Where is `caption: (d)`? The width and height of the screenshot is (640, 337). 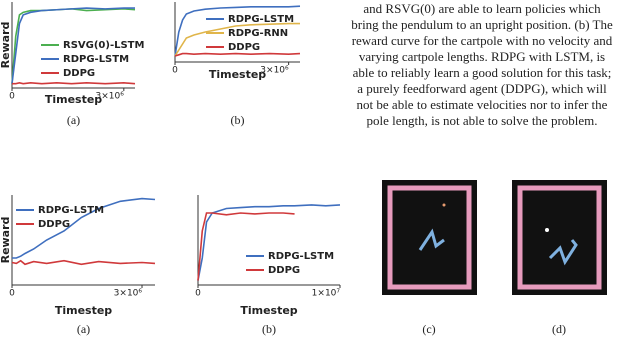
caption: (d) is located at coordinates (559, 329).